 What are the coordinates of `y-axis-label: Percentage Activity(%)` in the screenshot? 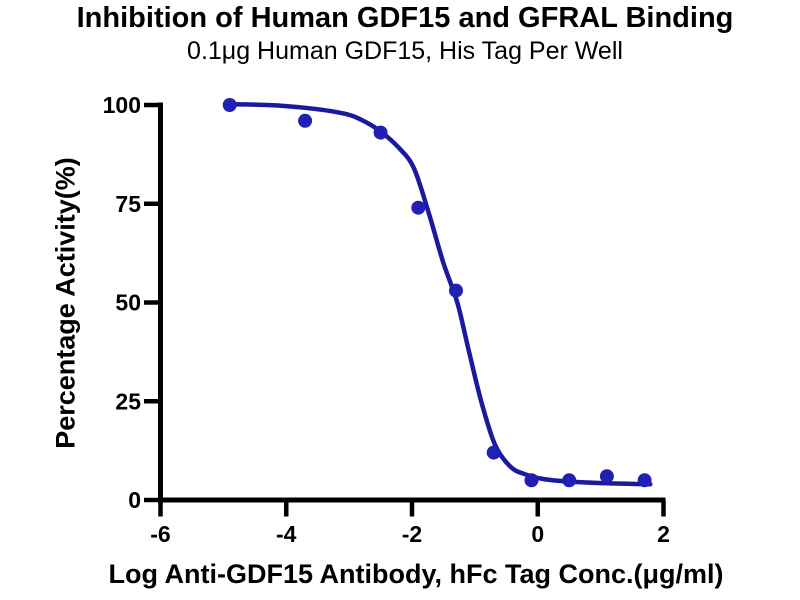 It's located at (65, 303).